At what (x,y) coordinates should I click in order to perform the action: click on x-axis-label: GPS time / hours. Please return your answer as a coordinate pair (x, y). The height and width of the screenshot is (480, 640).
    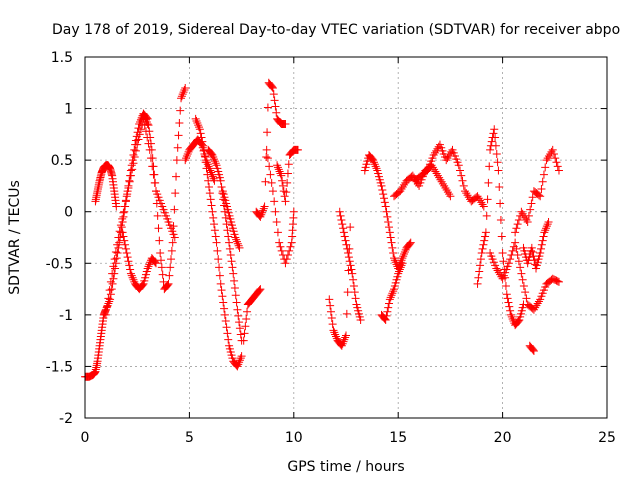
    Looking at the image, I should click on (345, 467).